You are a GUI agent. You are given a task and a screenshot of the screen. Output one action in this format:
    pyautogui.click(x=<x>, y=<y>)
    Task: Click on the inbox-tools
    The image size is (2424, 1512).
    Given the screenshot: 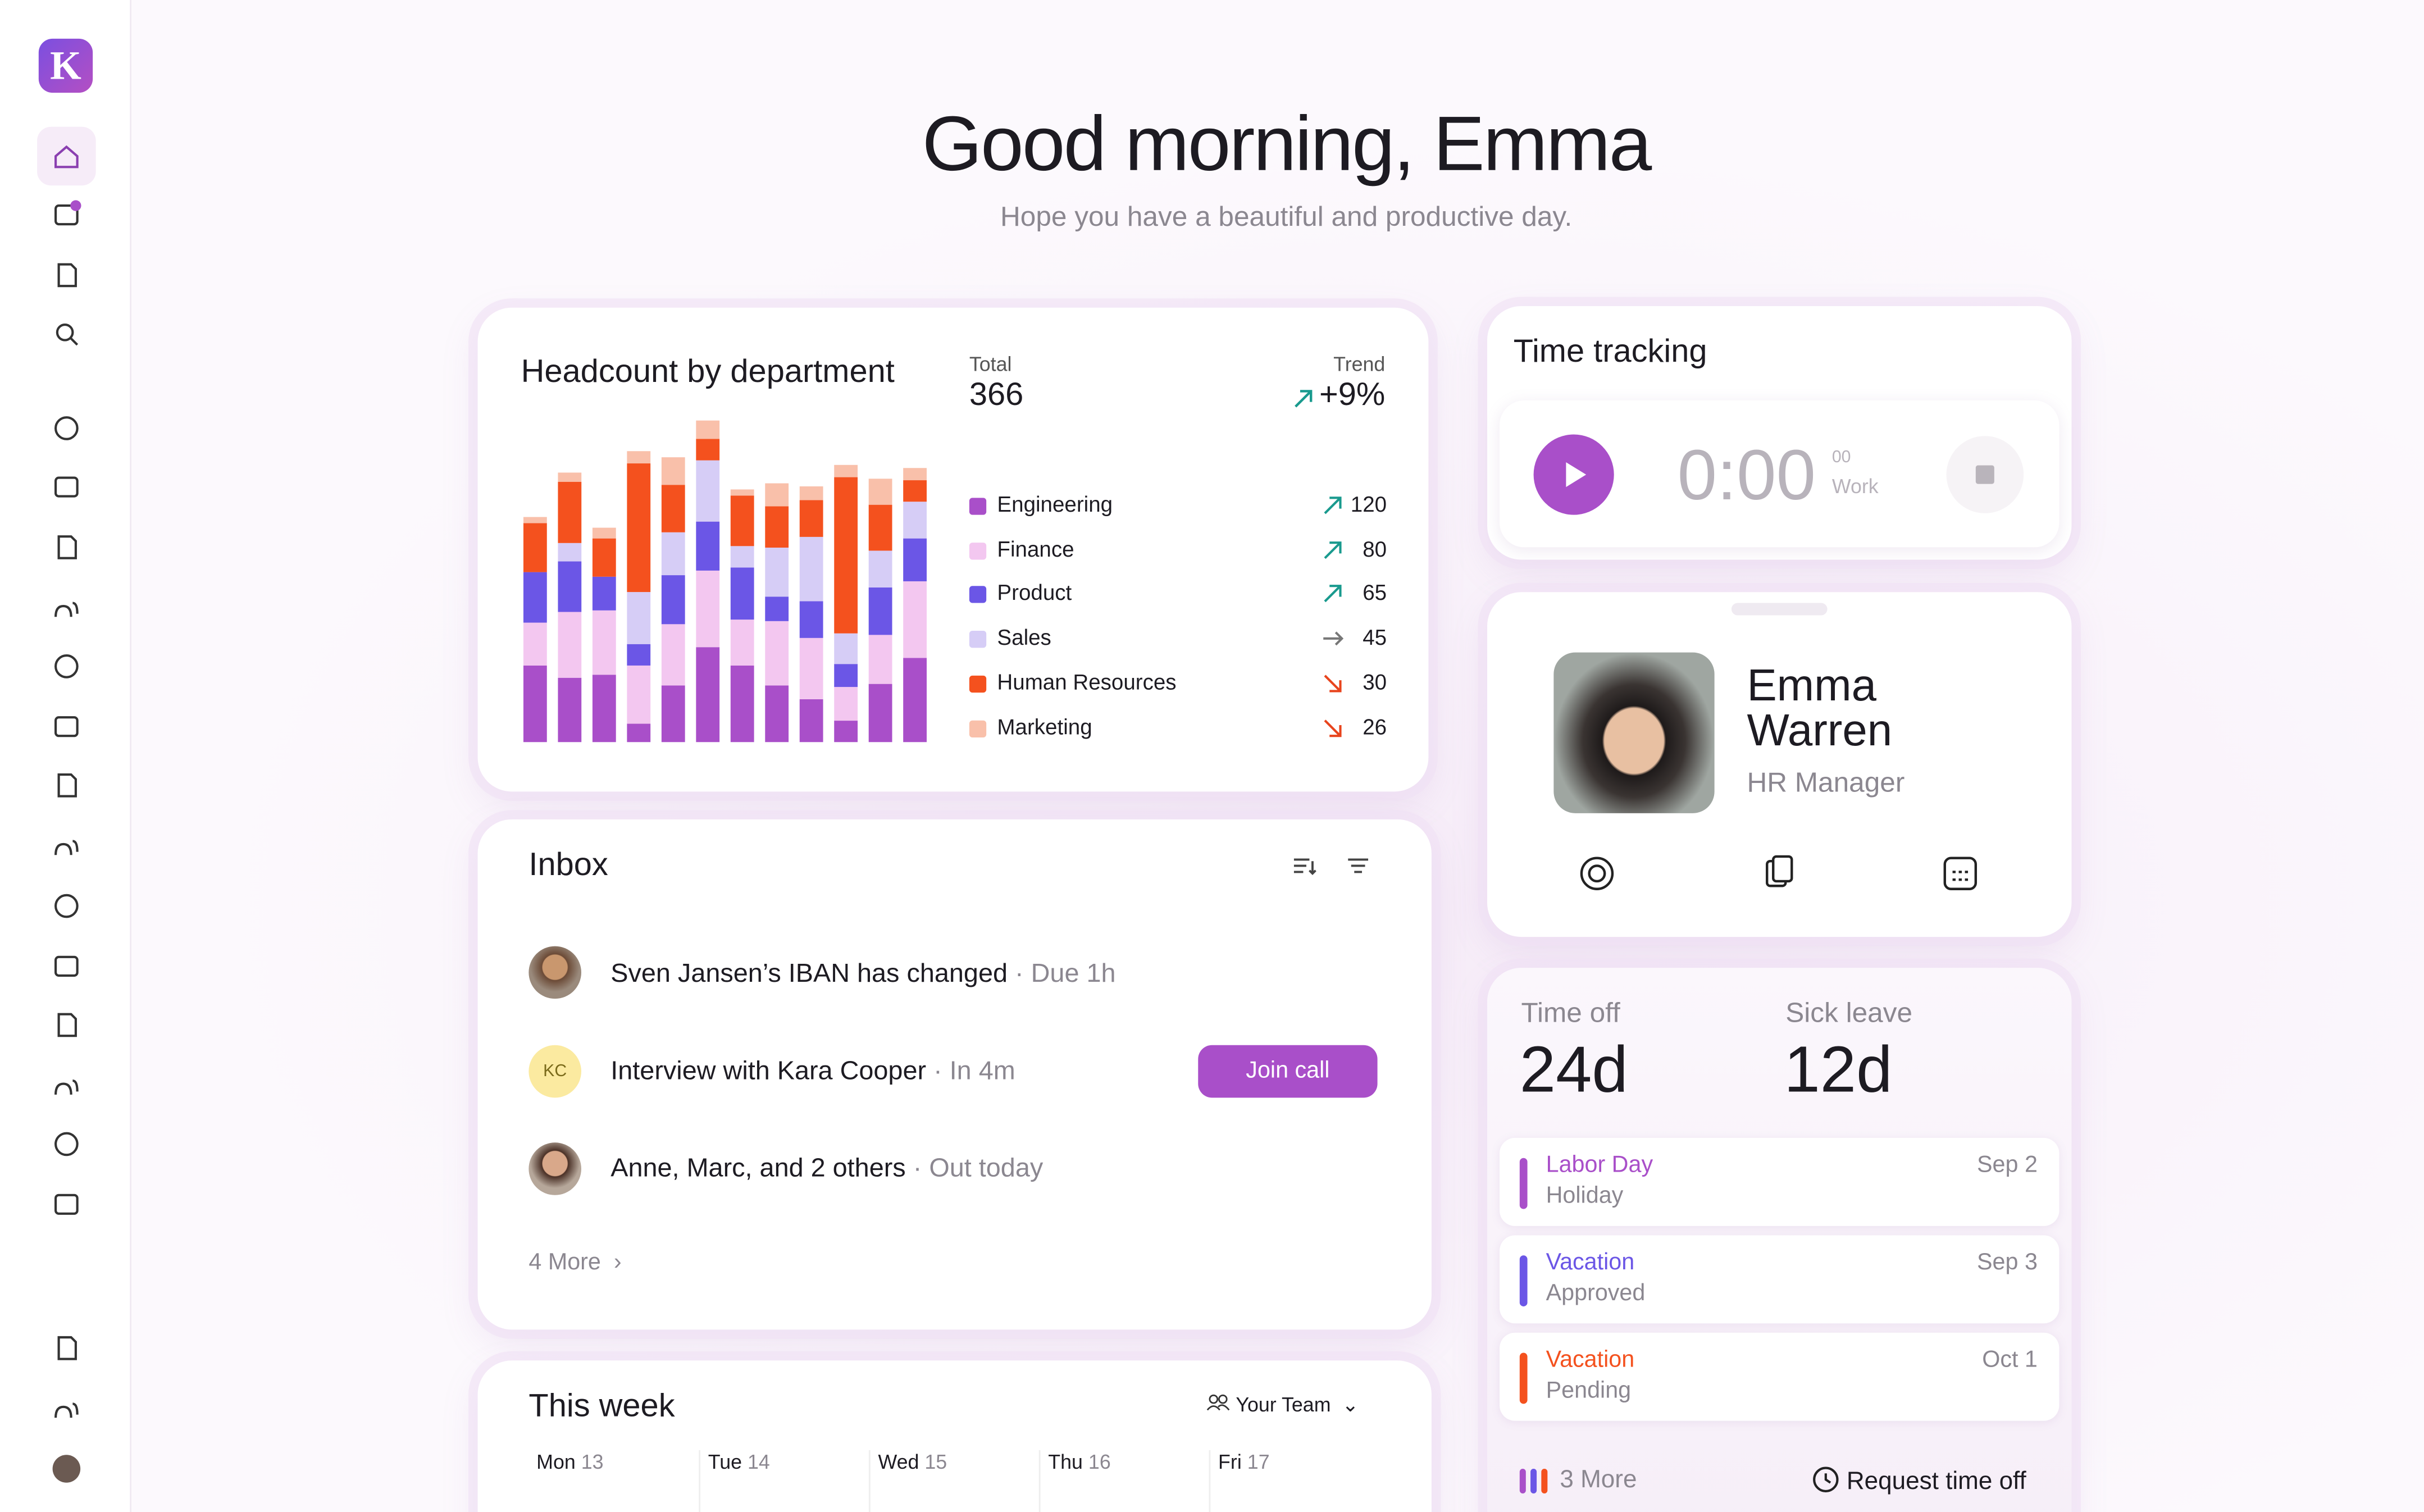 What is the action you would take?
    pyautogui.click(x=1337, y=867)
    